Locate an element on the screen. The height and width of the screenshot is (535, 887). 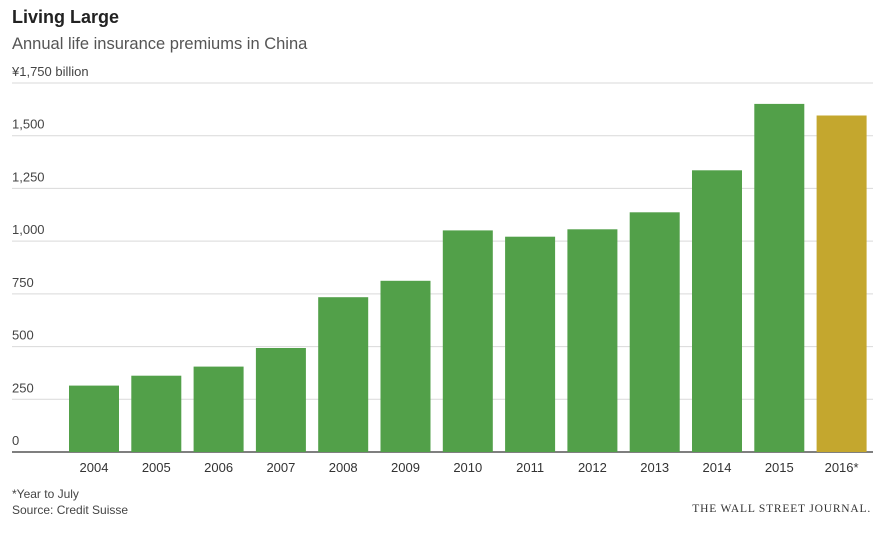
x-tick-label: 2011 is located at coordinates (530, 467).